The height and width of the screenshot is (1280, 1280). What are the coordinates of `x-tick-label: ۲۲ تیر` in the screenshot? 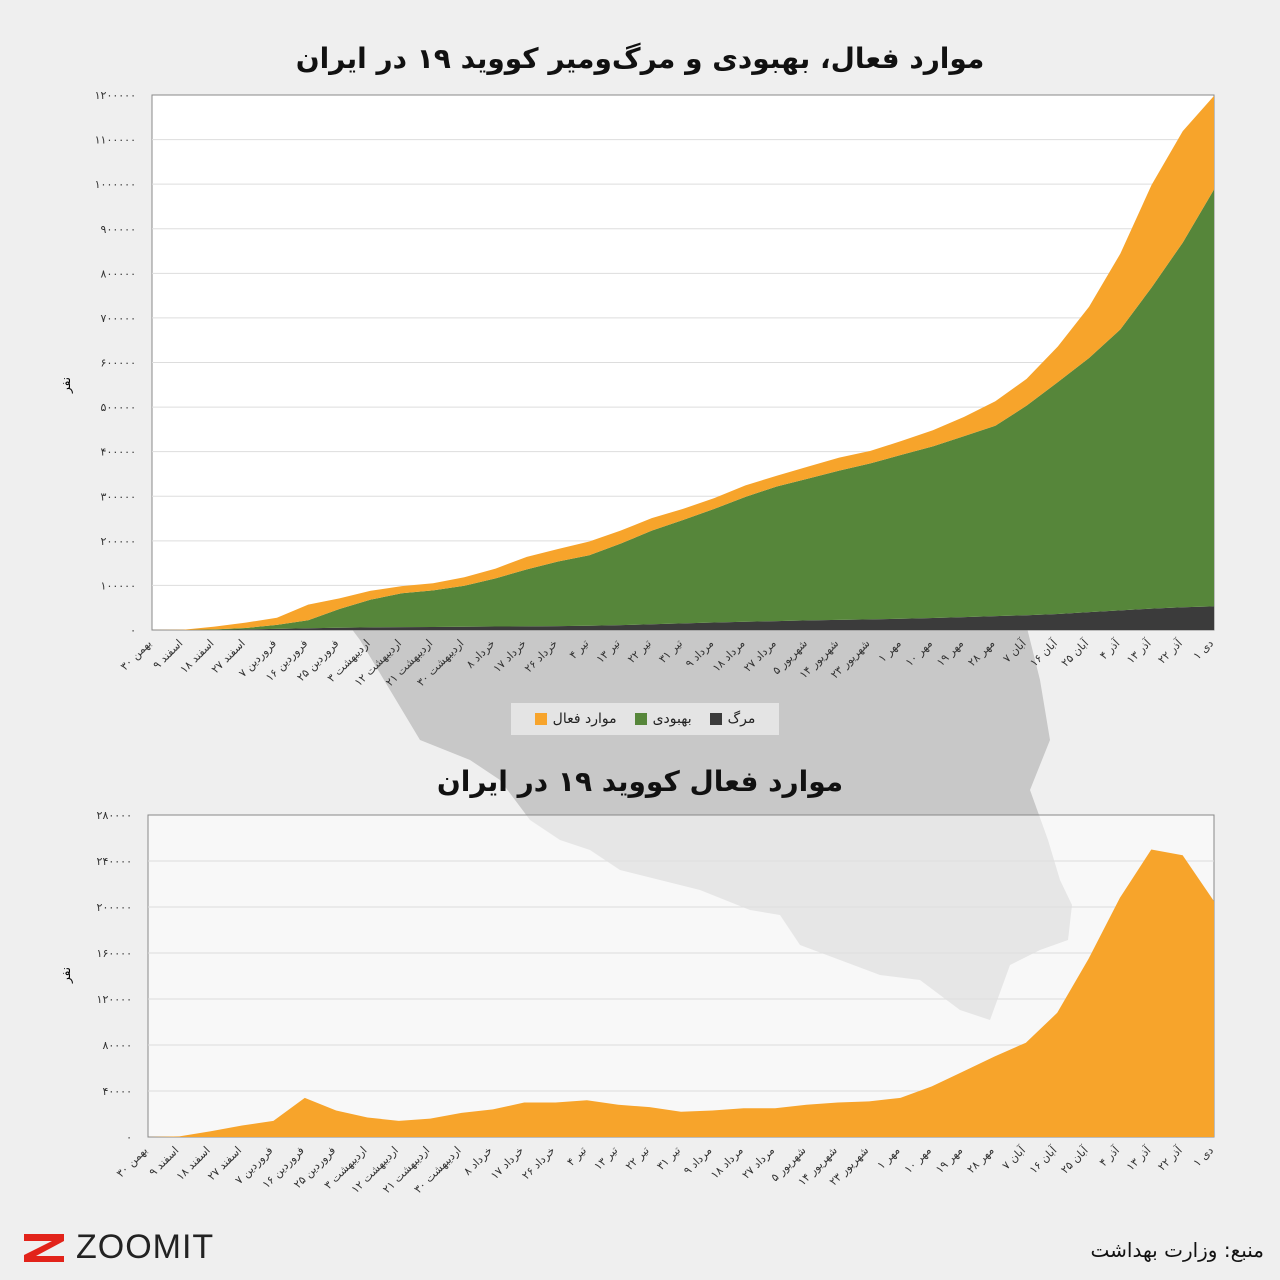 It's located at (637, 1158).